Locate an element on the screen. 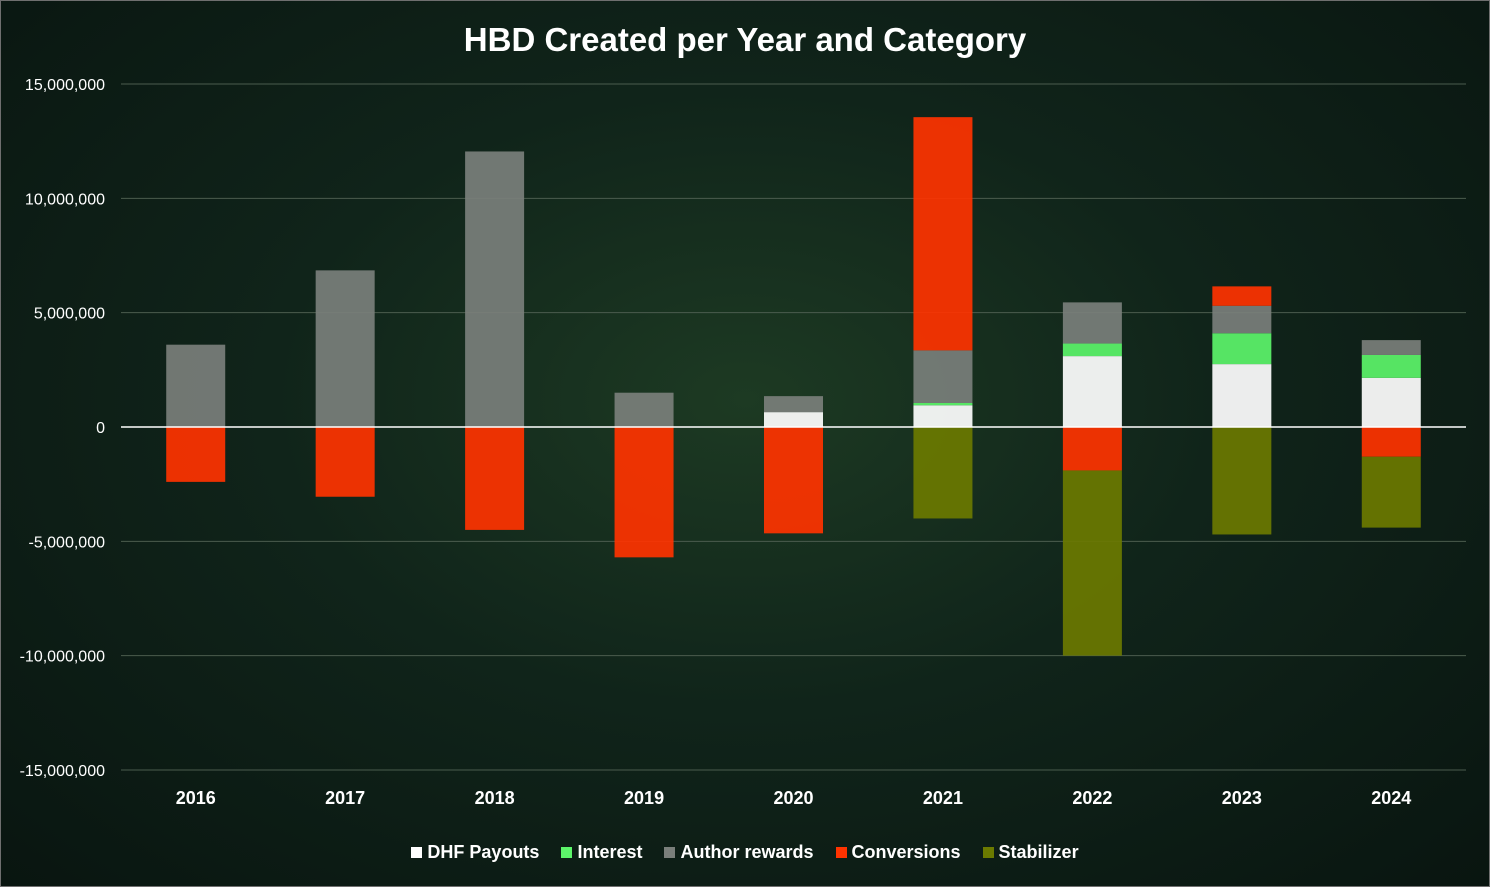 The height and width of the screenshot is (887, 1490). x-tick-label: 2022 is located at coordinates (1092, 798).